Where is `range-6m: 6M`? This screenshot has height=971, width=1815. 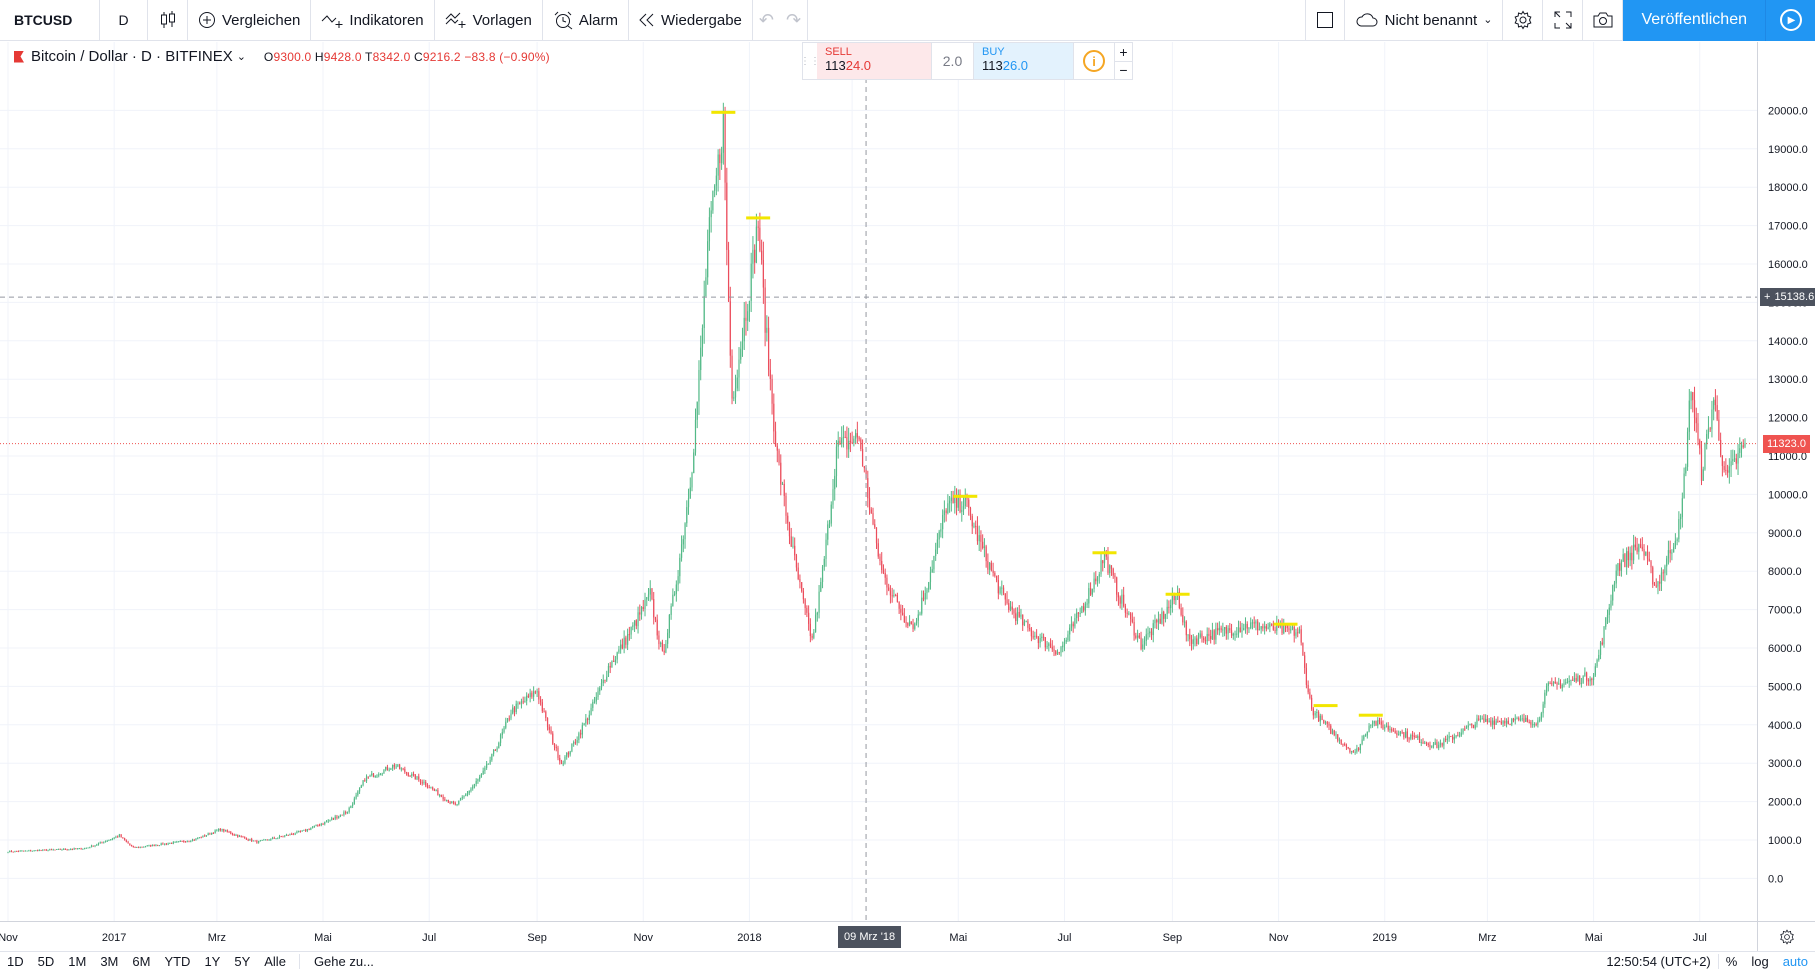
range-6m: 6M is located at coordinates (141, 961).